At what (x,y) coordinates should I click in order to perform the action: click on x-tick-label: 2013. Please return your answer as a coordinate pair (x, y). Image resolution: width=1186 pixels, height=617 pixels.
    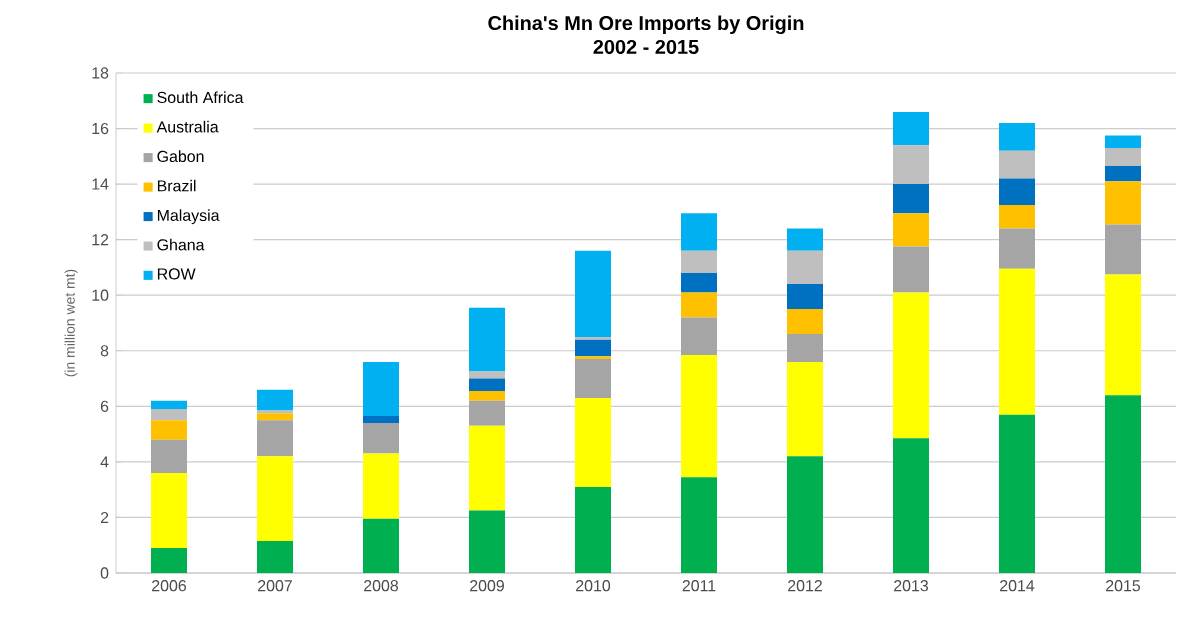
    Looking at the image, I should click on (911, 586).